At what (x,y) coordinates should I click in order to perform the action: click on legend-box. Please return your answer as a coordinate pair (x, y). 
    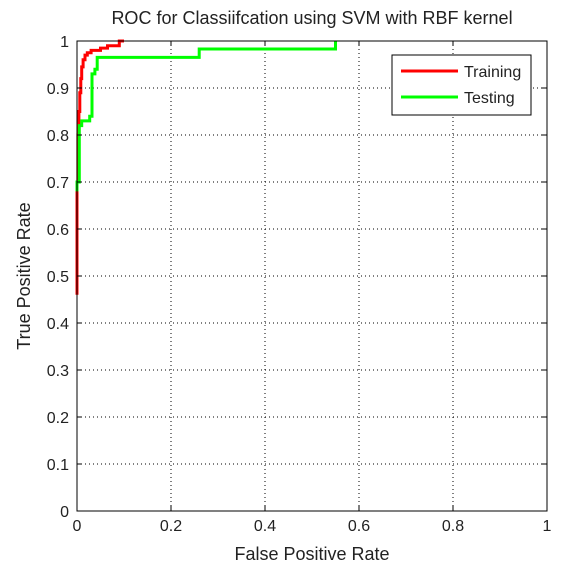
    Looking at the image, I should click on (461, 85).